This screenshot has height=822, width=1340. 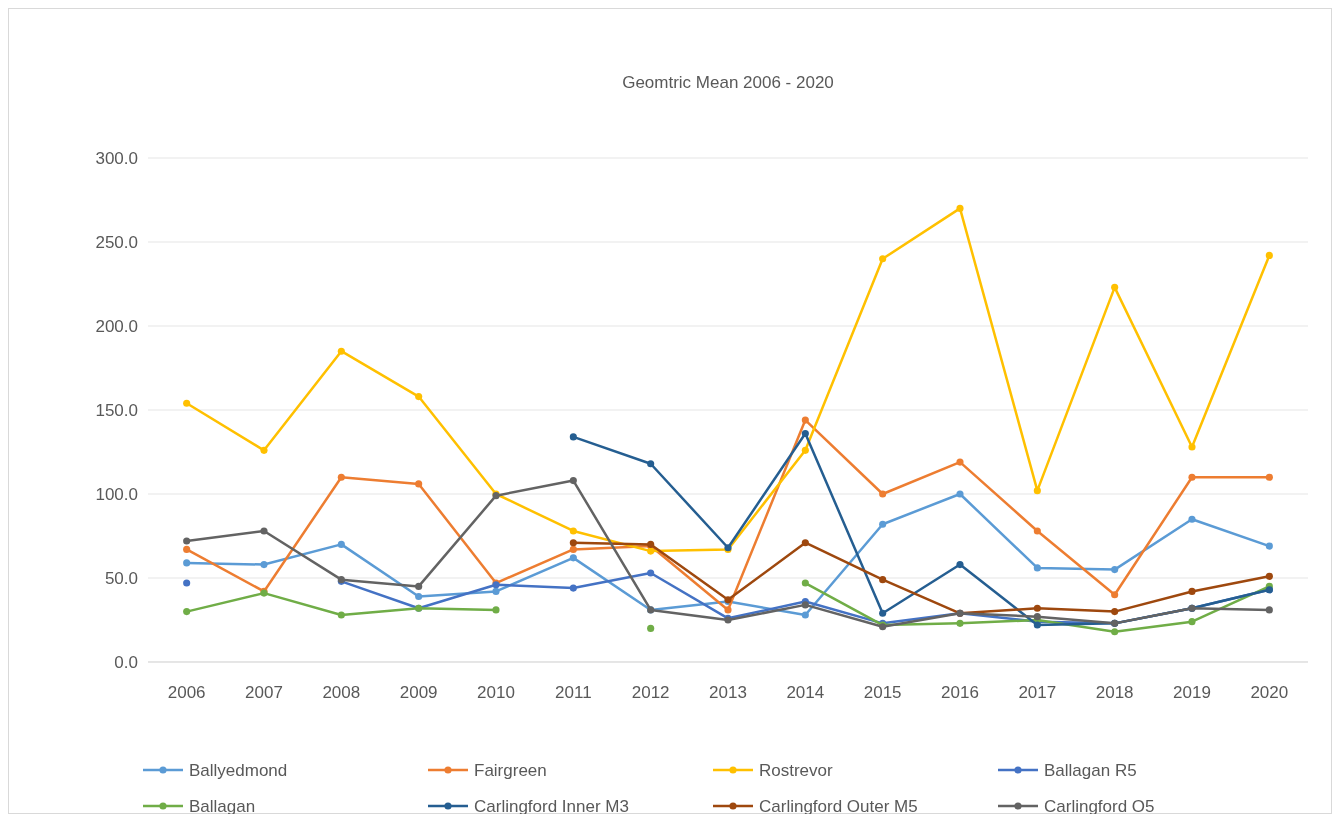 I want to click on x-tick-label: 2018, so click(x=1114, y=692).